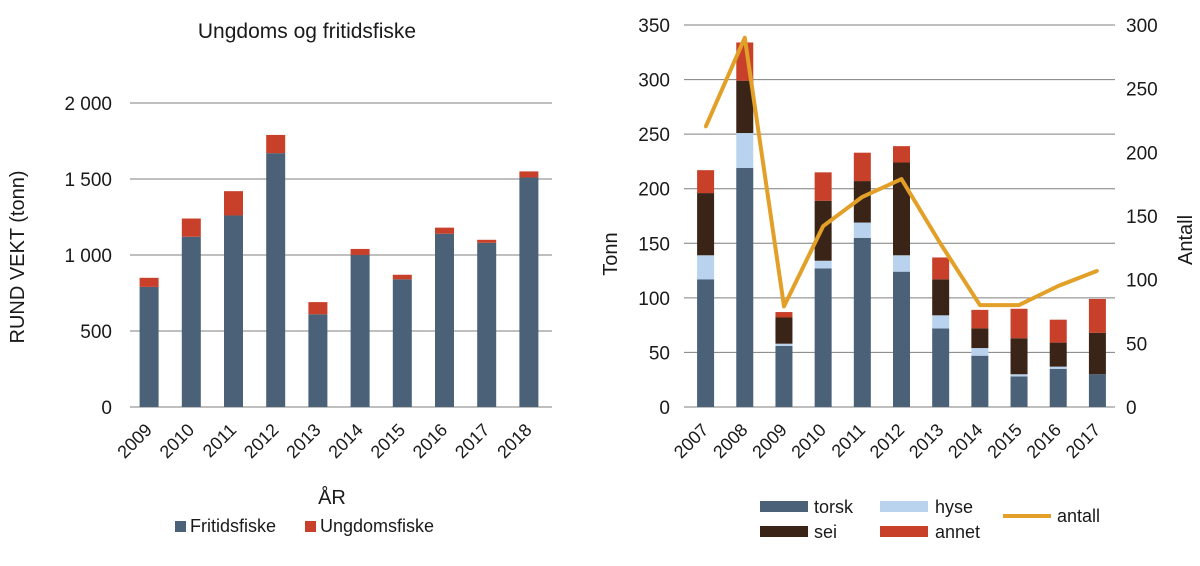 The width and height of the screenshot is (1200, 566). I want to click on left-x-tick-label: 2009, so click(134, 441).